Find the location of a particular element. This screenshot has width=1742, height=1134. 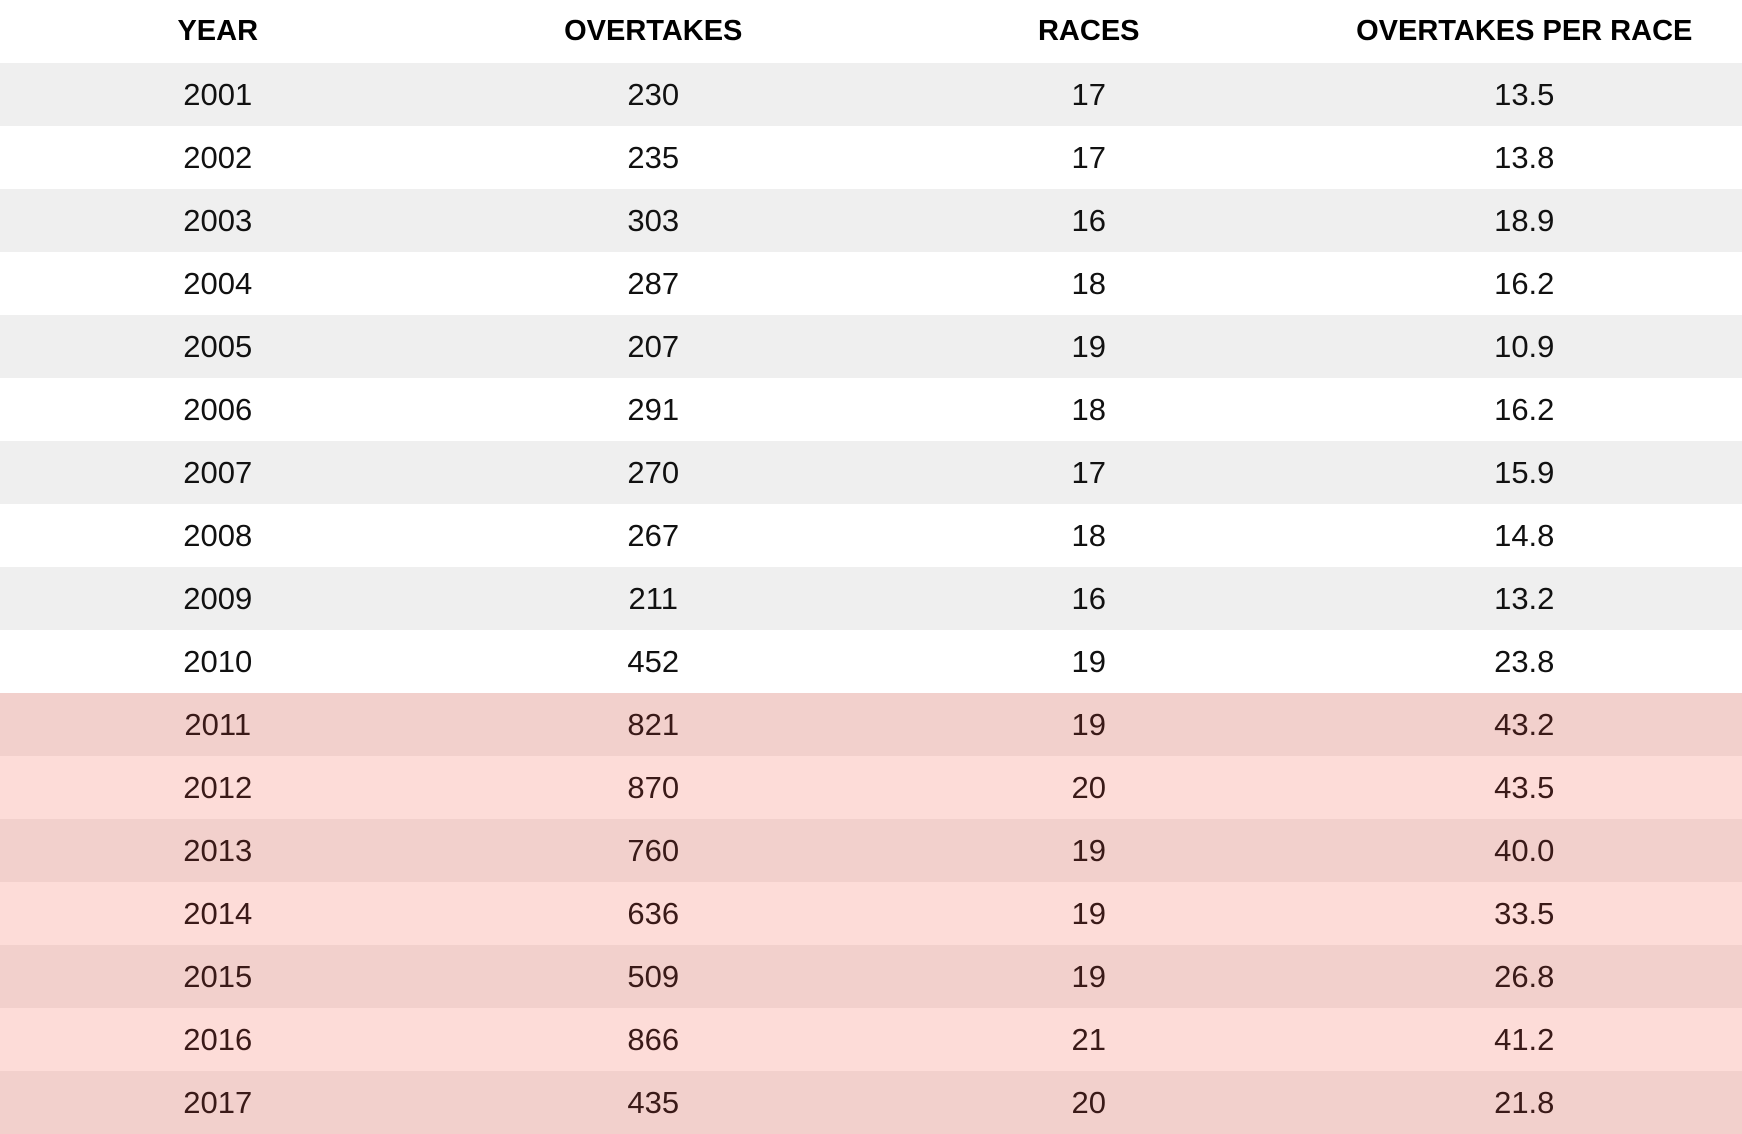

cell-year: 2017 is located at coordinates (218, 1102).